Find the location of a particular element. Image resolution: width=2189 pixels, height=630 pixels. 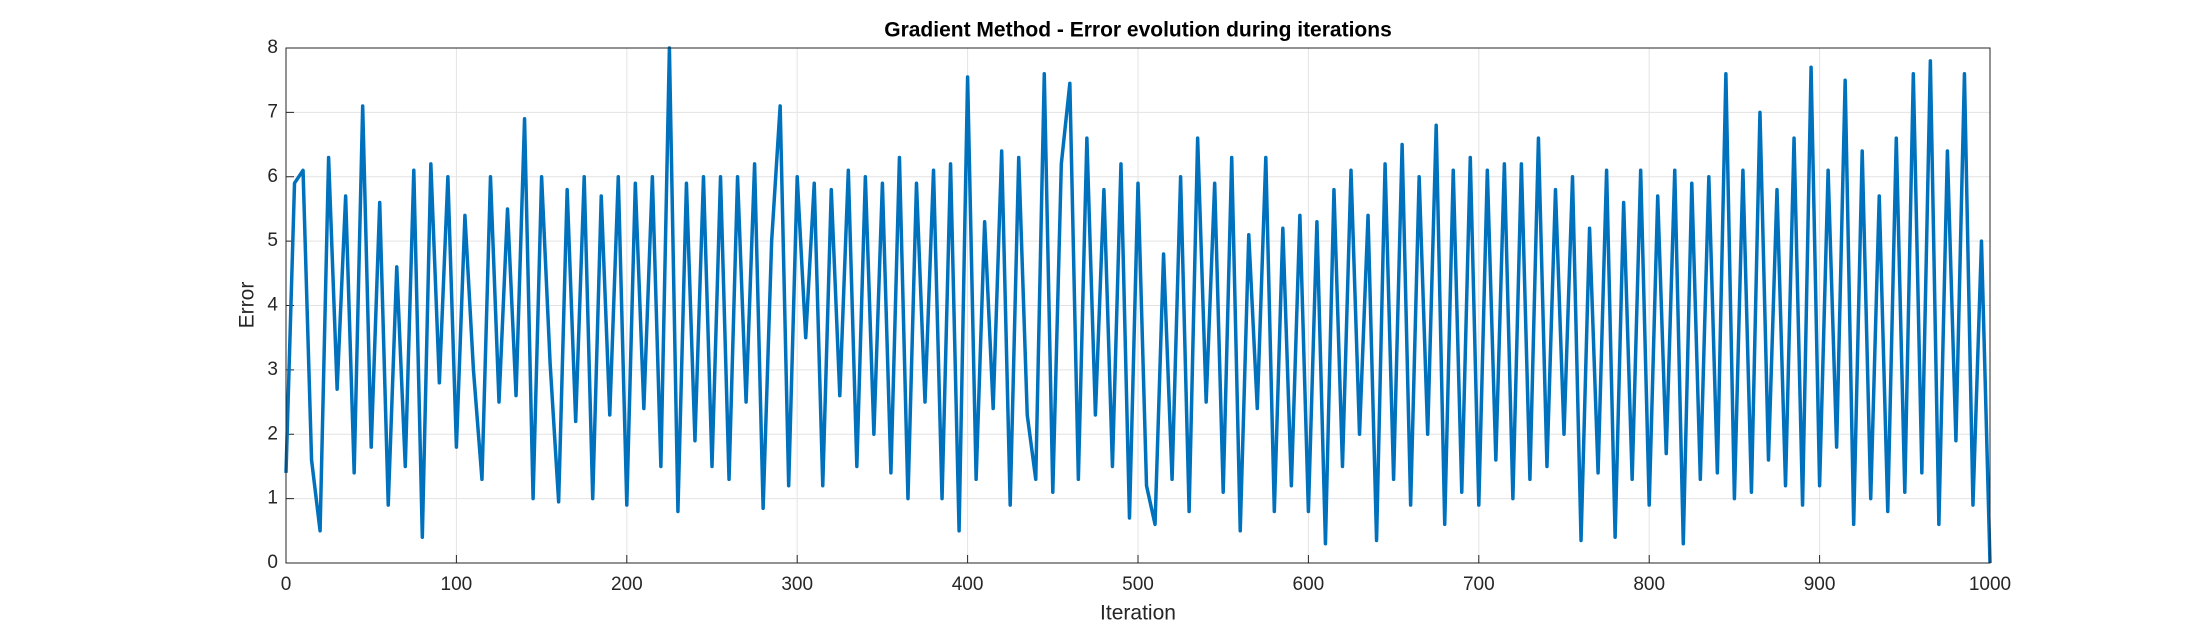

x-tick-label: 800 is located at coordinates (1649, 584).